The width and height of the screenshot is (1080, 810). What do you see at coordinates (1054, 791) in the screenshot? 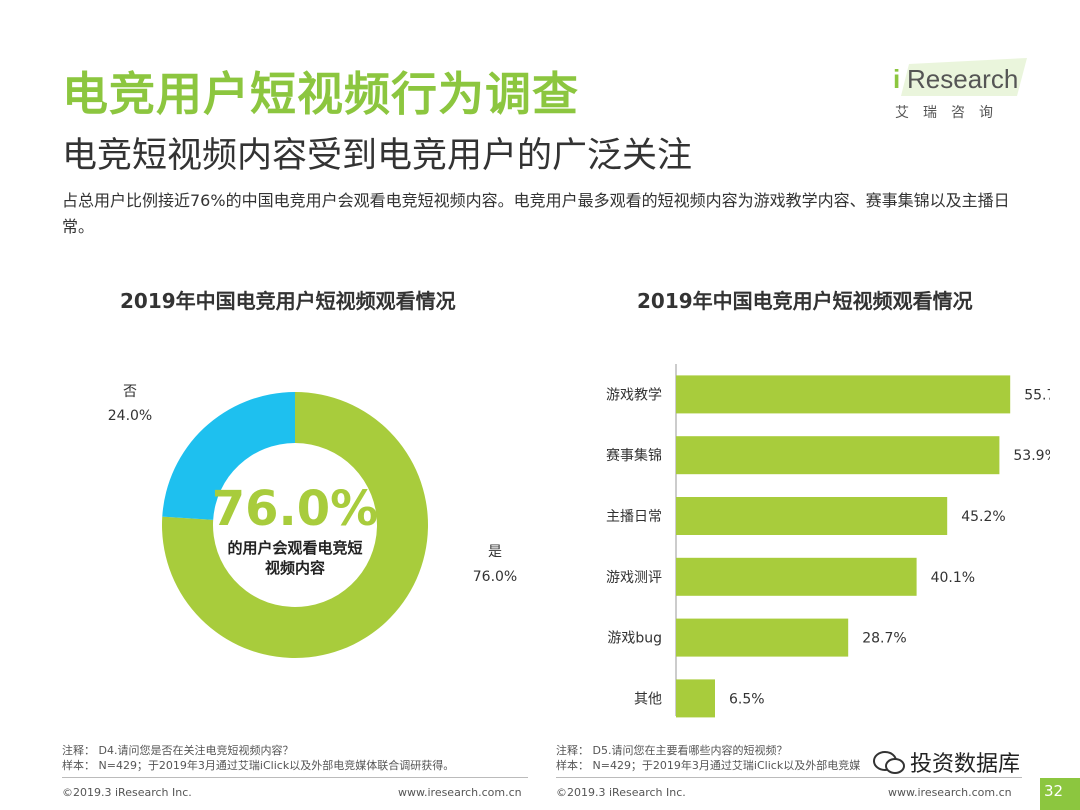
I see `page-number: 32` at bounding box center [1054, 791].